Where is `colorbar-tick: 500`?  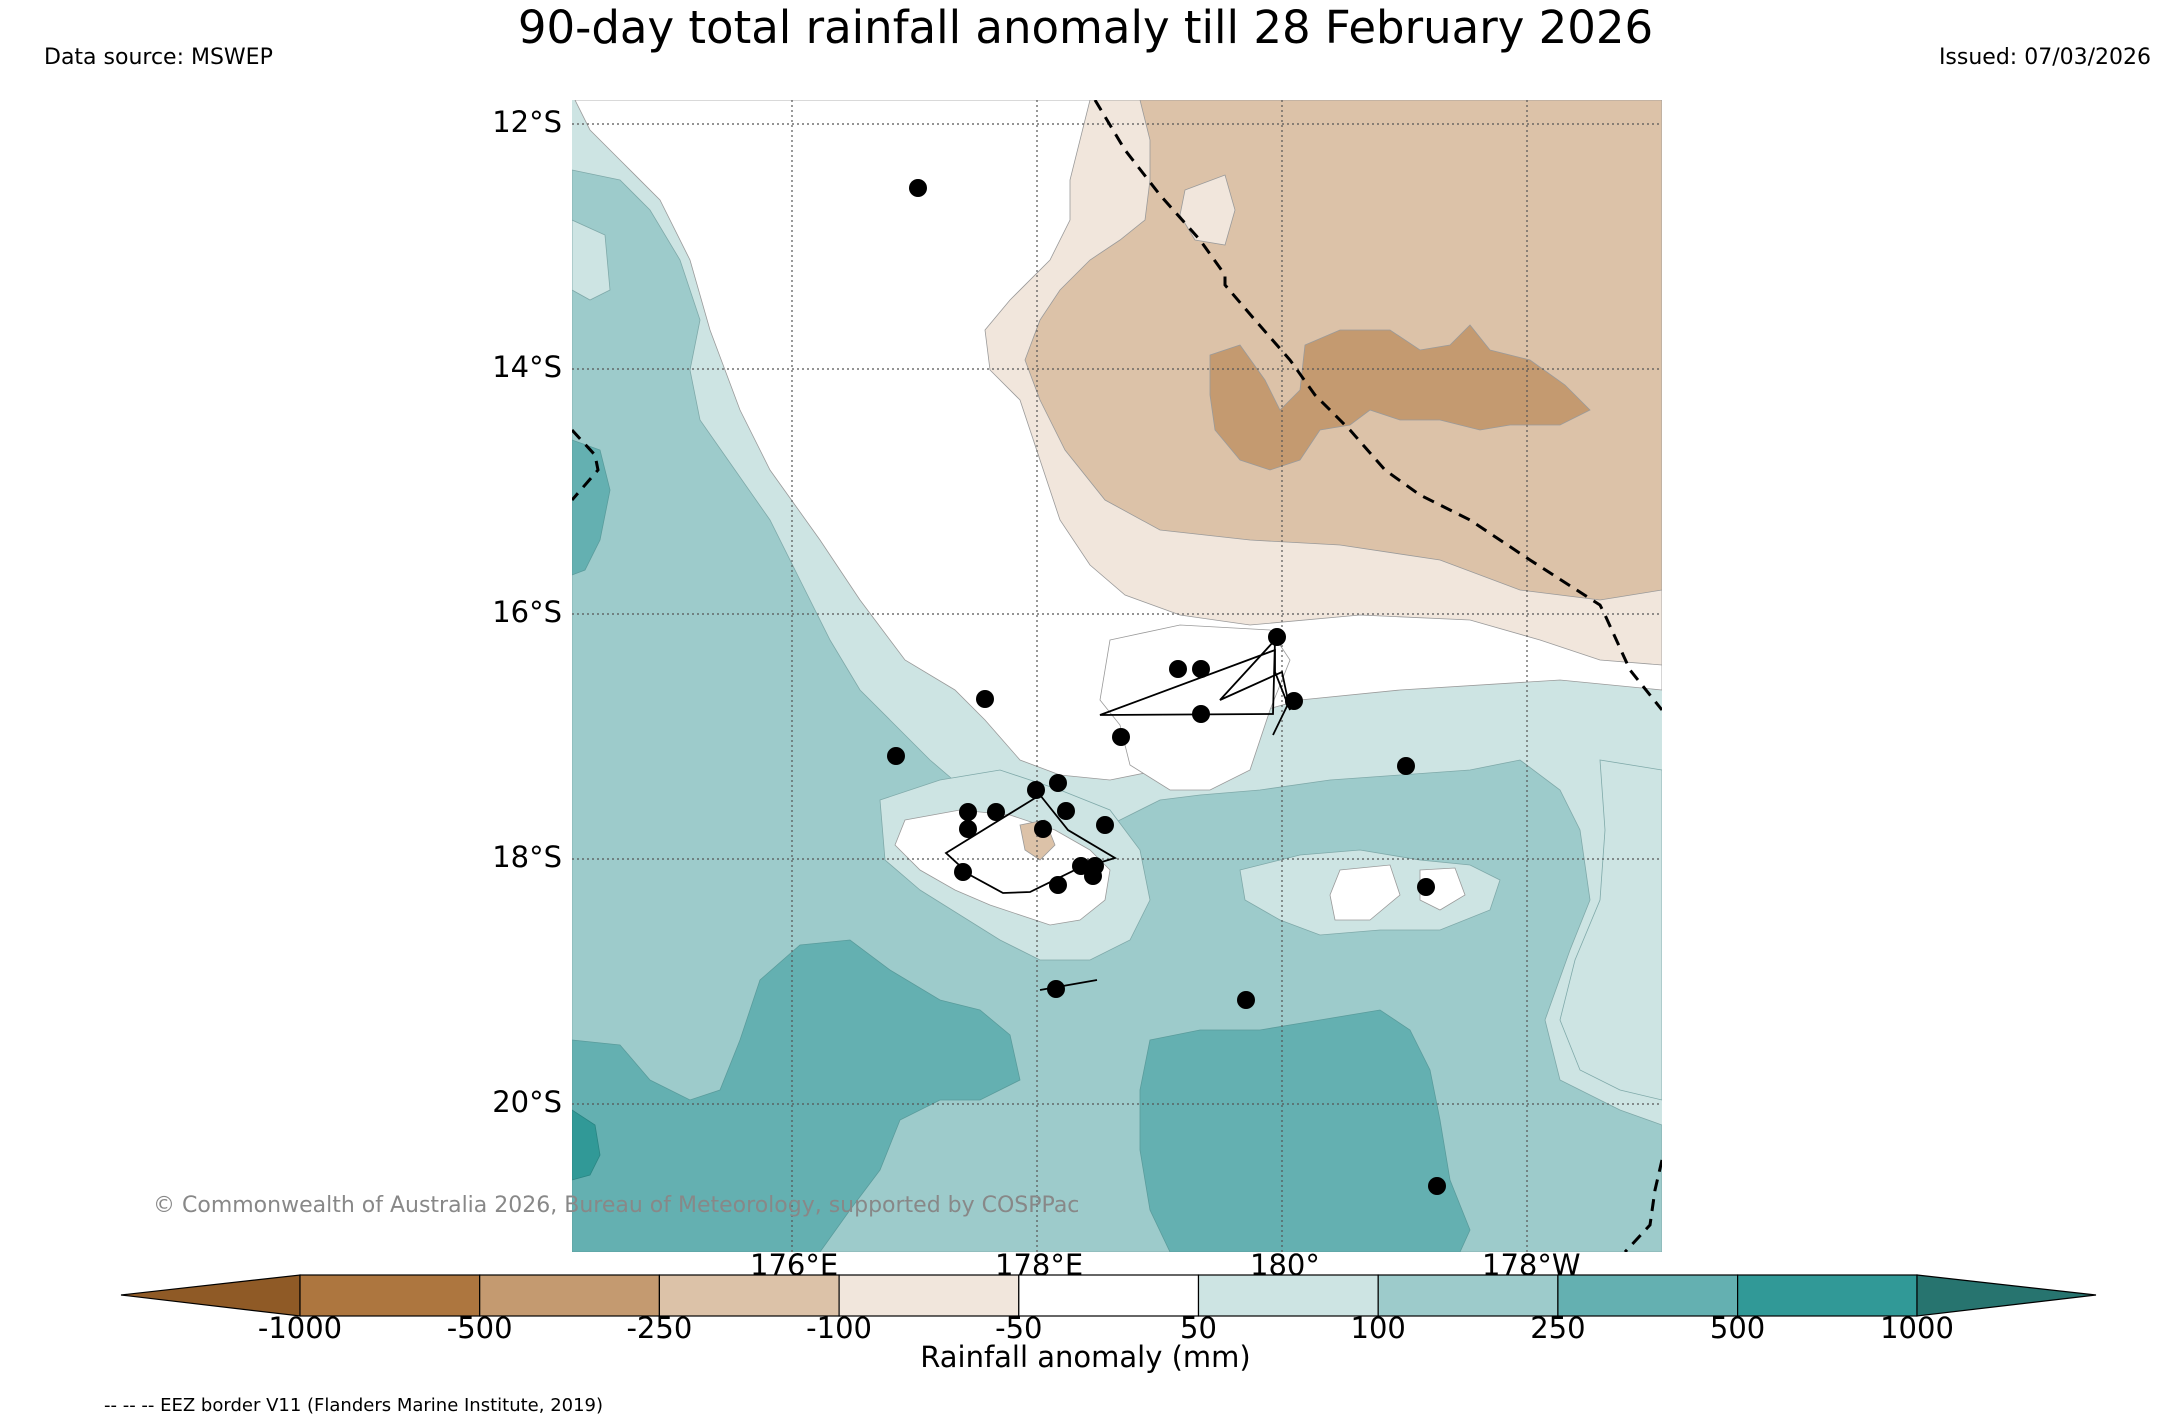 colorbar-tick: 500 is located at coordinates (1737, 1328).